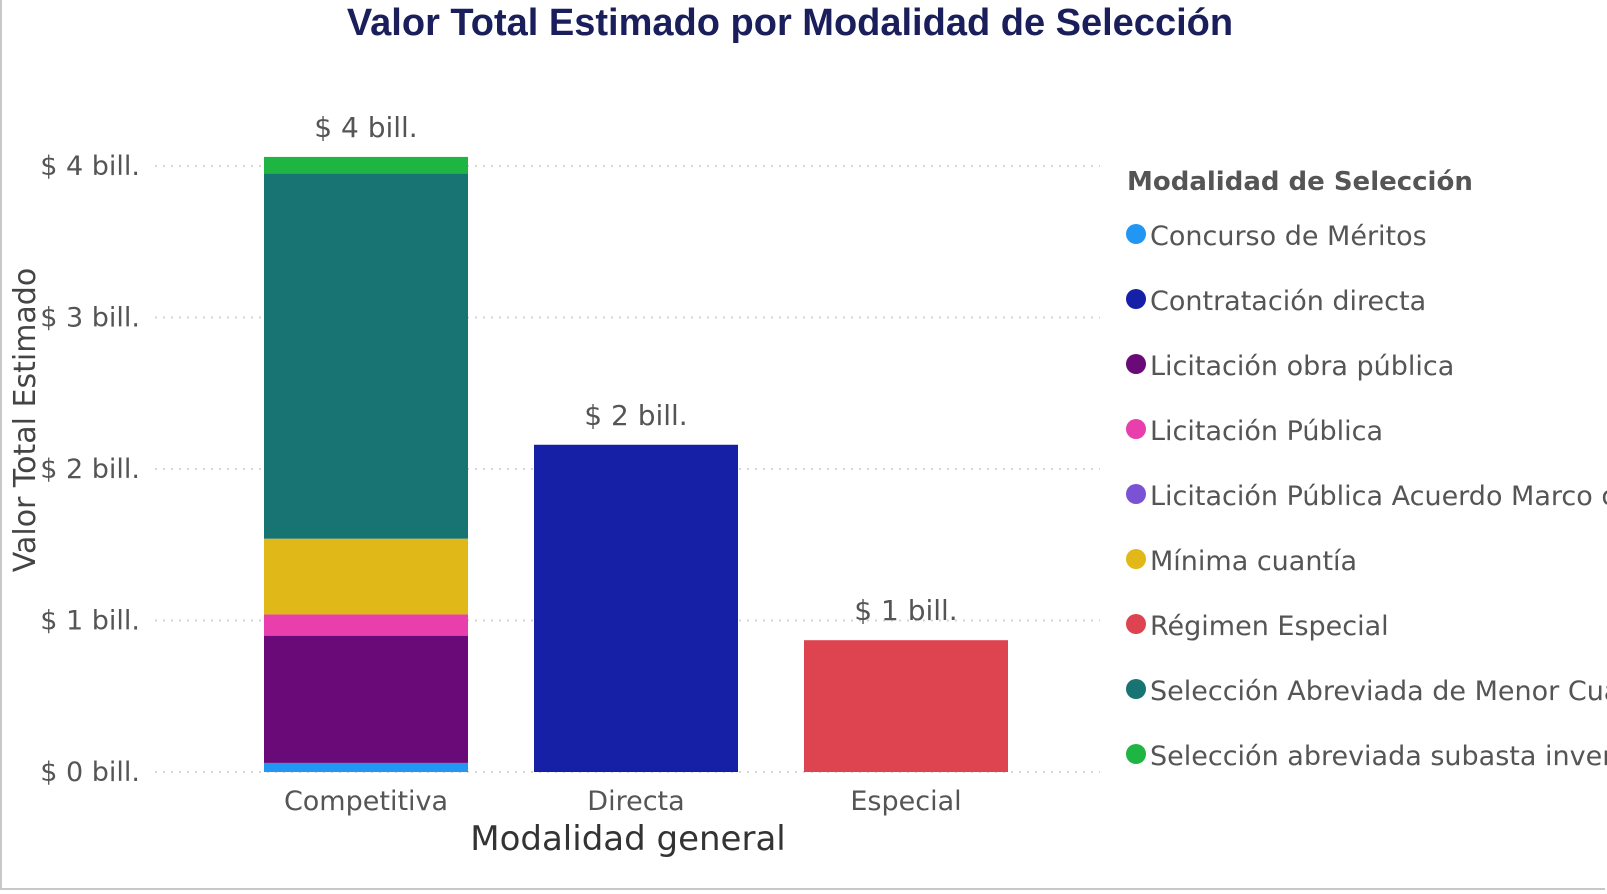 Image resolution: width=1607 pixels, height=894 pixels. I want to click on data-label: $ 4 bill., so click(365, 127).